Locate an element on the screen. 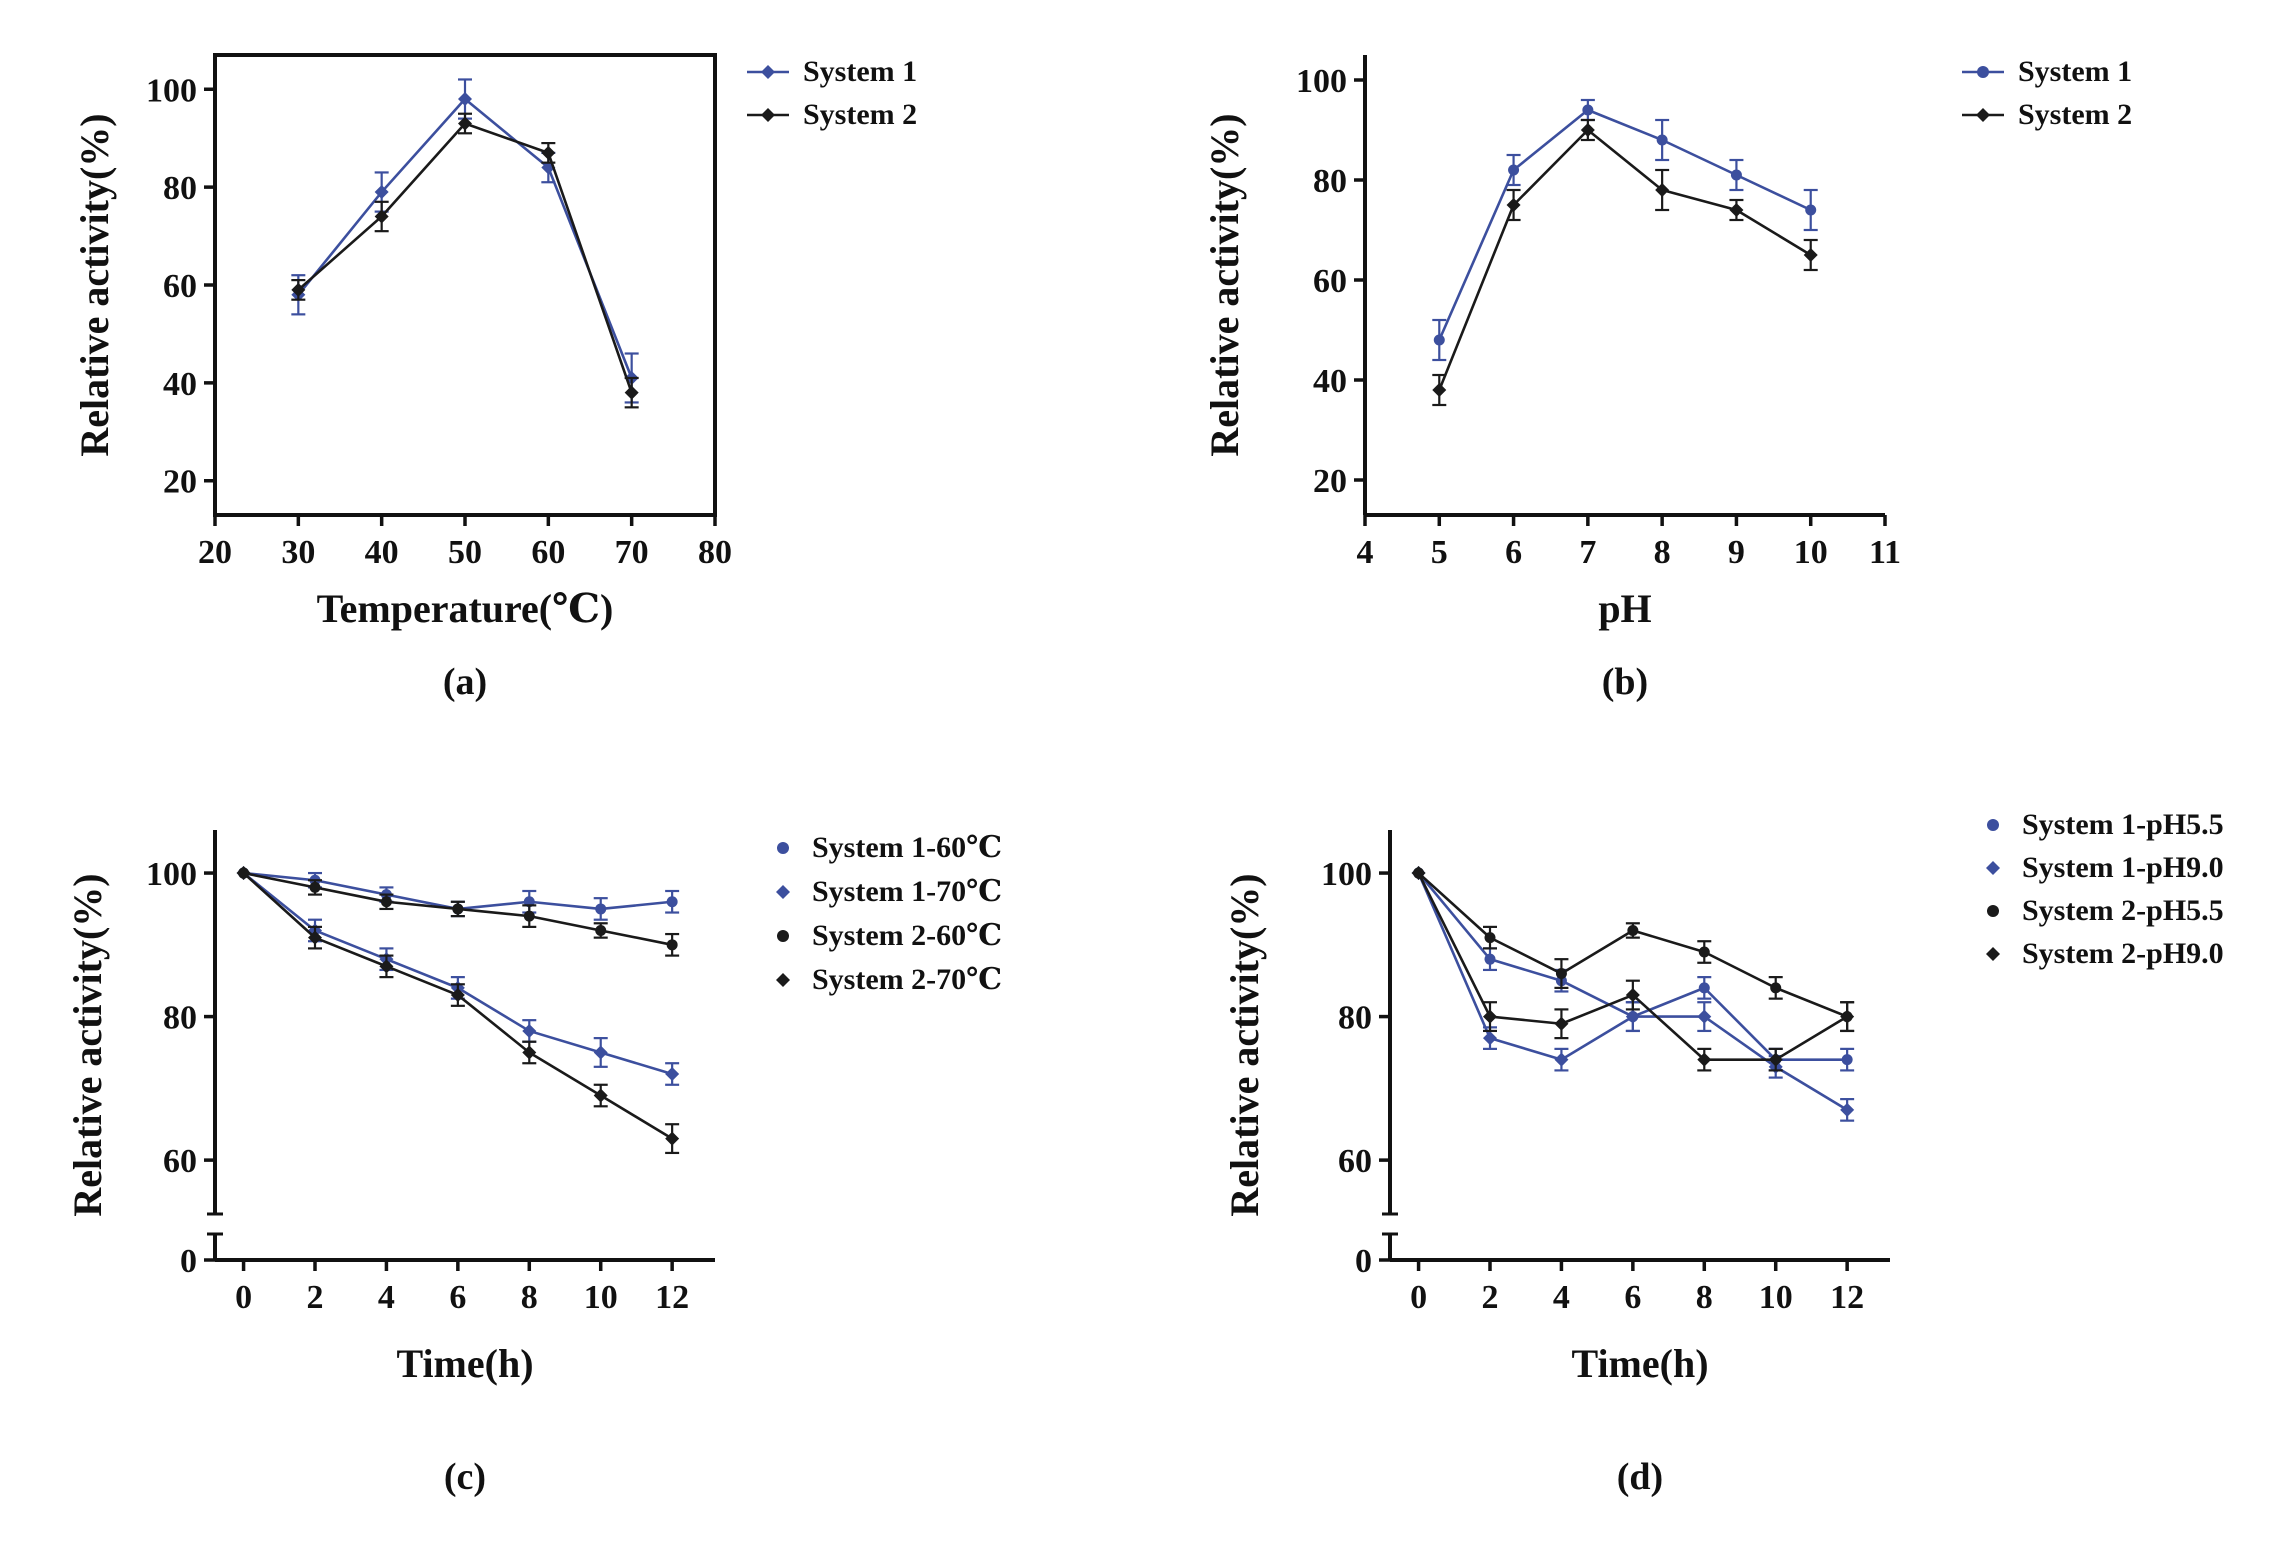  legend-item: System 2-pH5.5 is located at coordinates (2102, 911).